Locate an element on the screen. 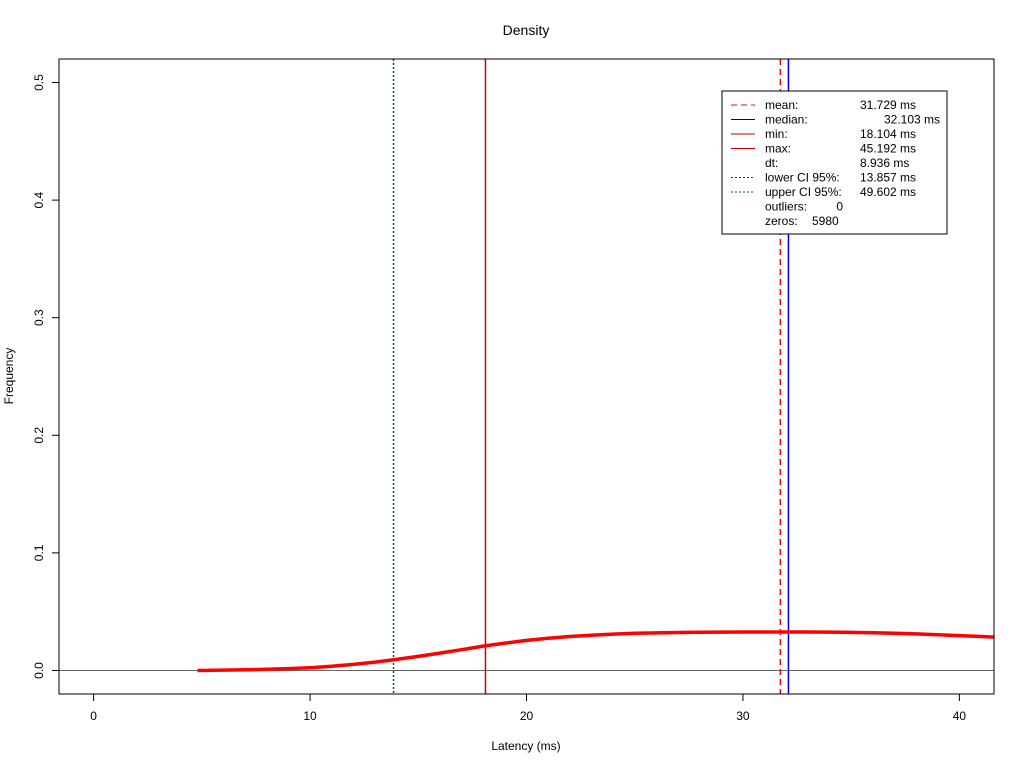  y-tick-label: 0.0 is located at coordinates (39, 670).